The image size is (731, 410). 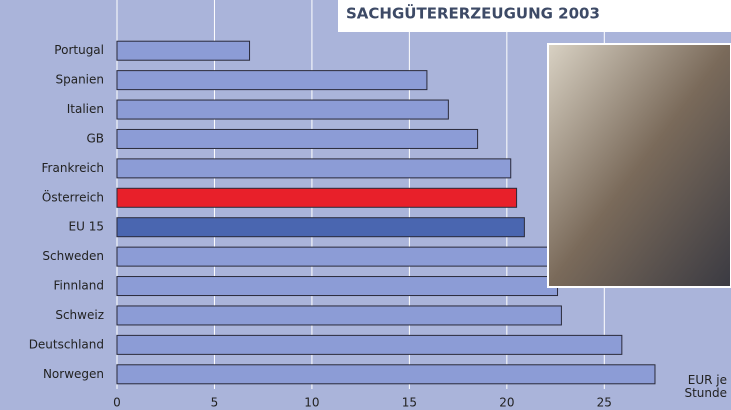 What do you see at coordinates (73, 196) in the screenshot?
I see `y-tick-label: Österreich` at bounding box center [73, 196].